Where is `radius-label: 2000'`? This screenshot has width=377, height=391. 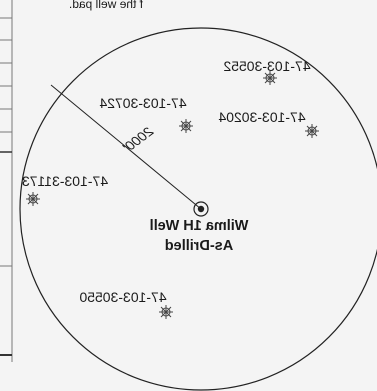 radius-label: 2000' is located at coordinates (138, 139).